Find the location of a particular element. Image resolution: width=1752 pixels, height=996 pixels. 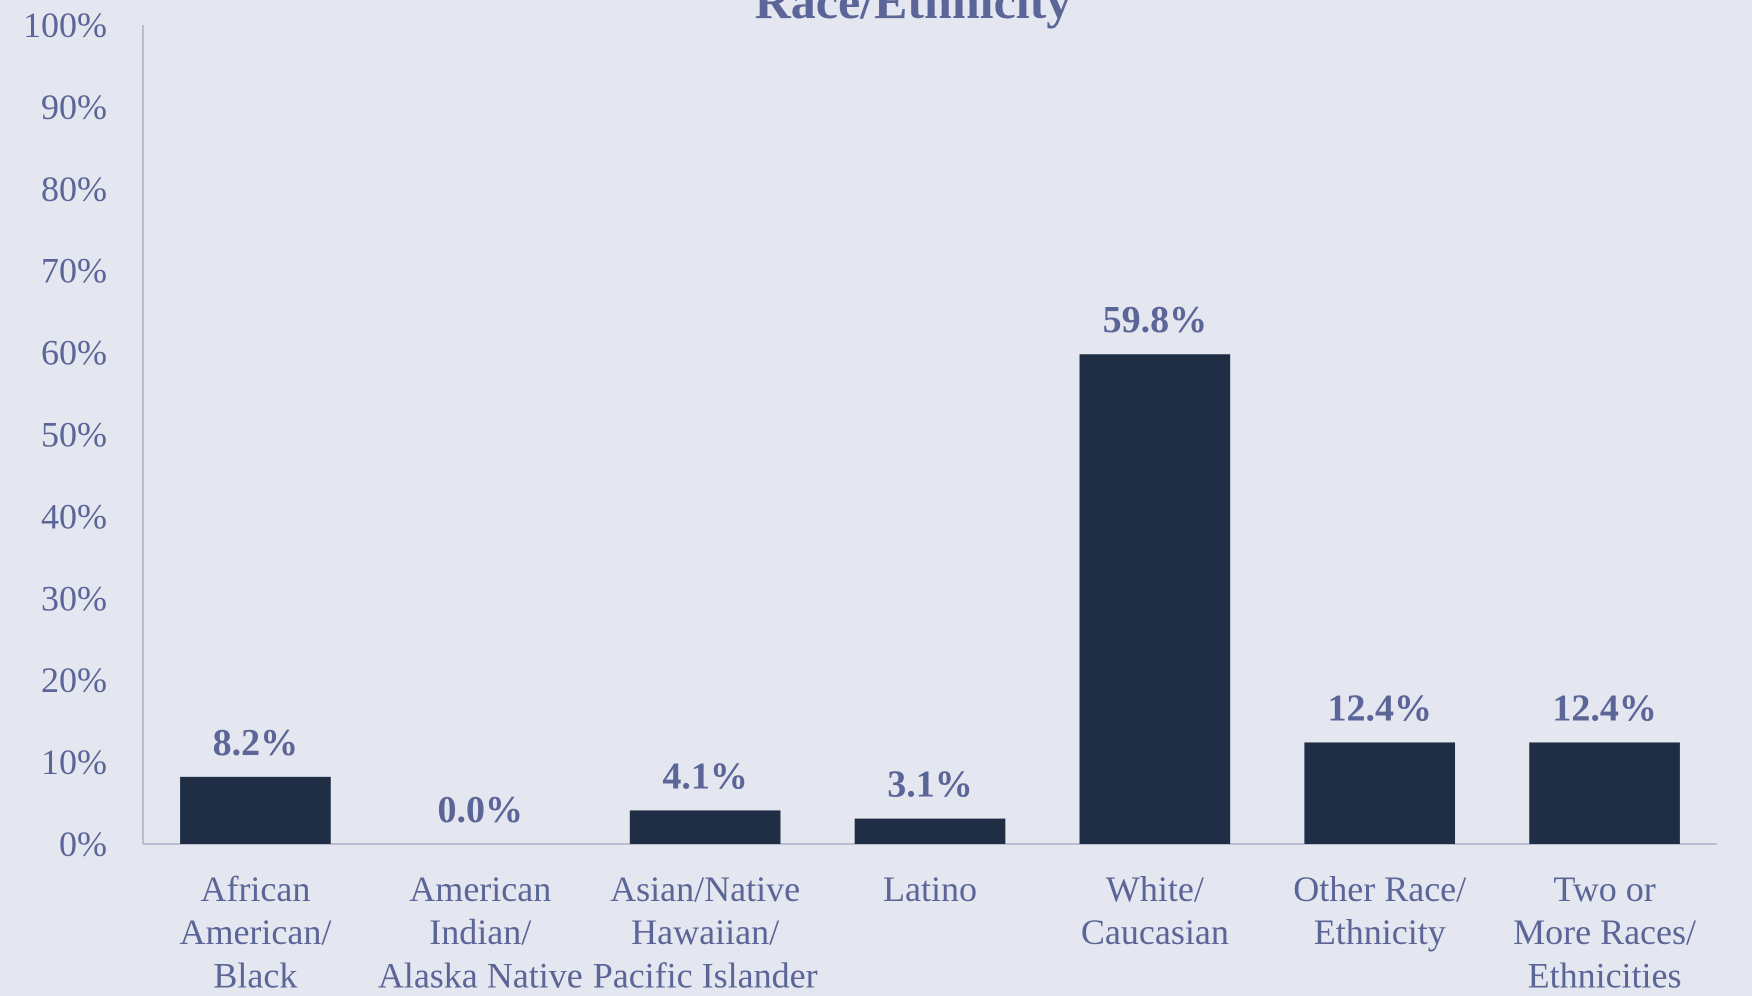

y-tick-label: 80% is located at coordinates (74, 189).